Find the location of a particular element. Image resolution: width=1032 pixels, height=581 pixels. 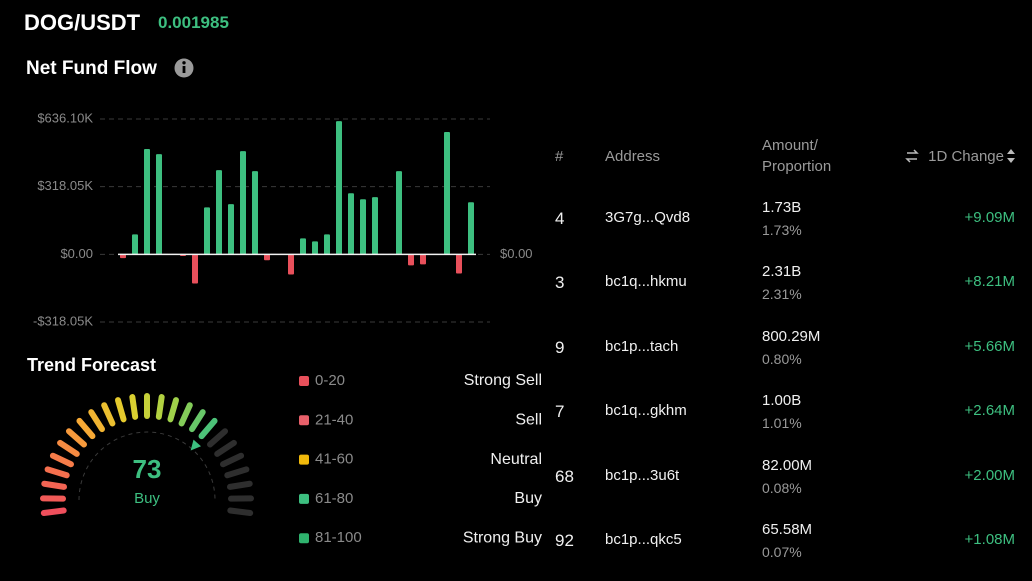

legend-label: Buy is located at coordinates (528, 498).